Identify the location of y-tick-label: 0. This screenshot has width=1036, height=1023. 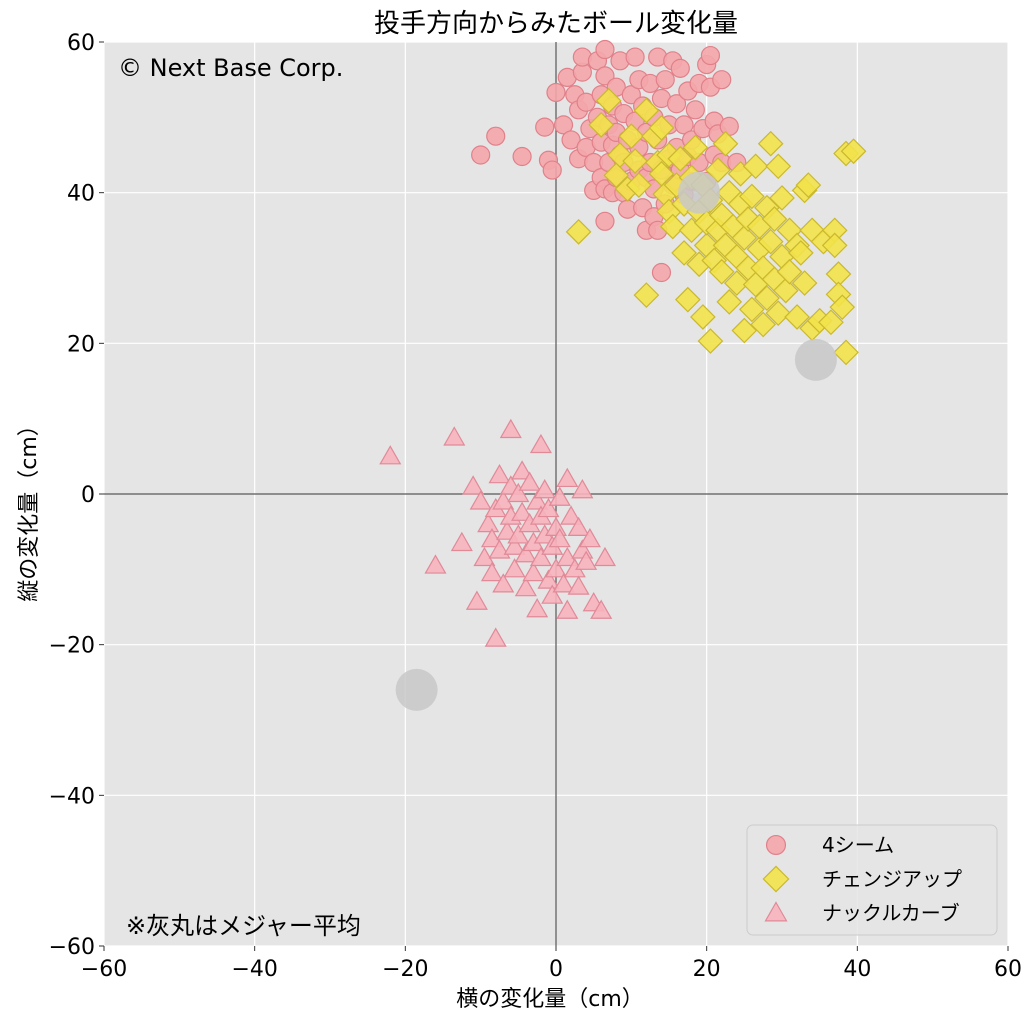
(88, 495).